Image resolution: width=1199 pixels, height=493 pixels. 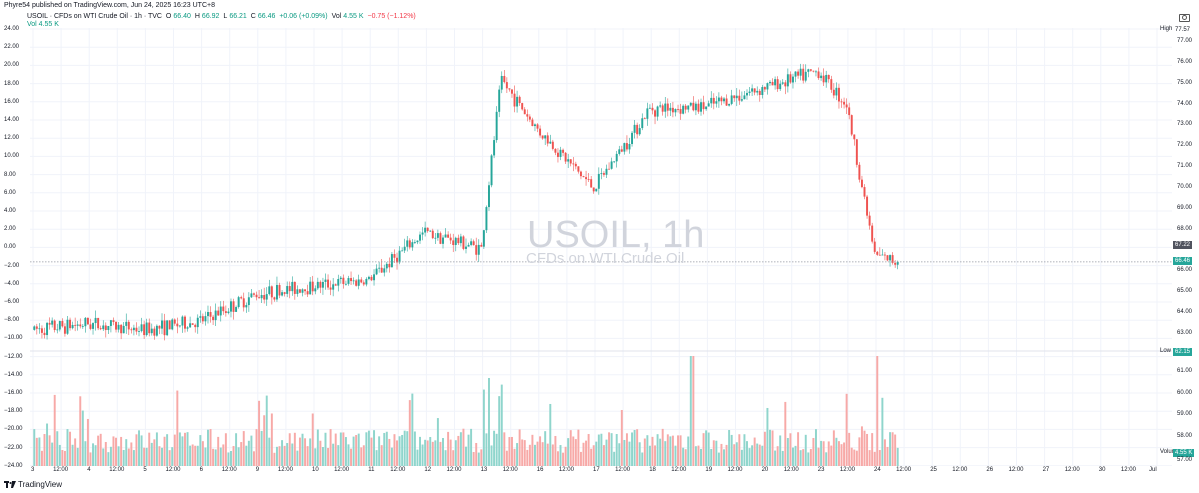 I want to click on vol-label-inline: Vol, so click(x=336, y=16).